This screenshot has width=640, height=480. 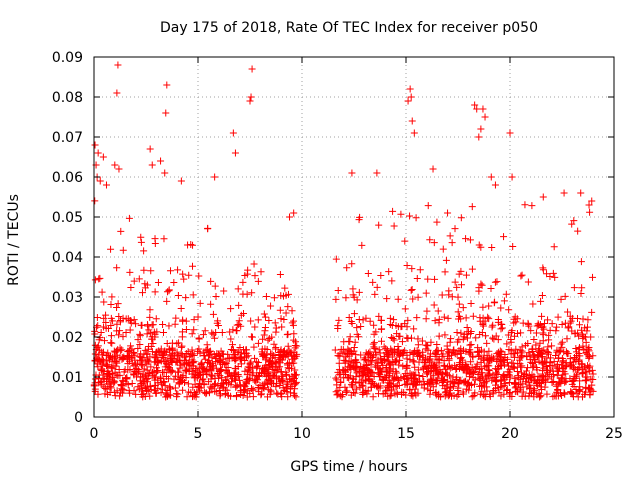 I want to click on x-tick-label: 20, so click(x=510, y=434).